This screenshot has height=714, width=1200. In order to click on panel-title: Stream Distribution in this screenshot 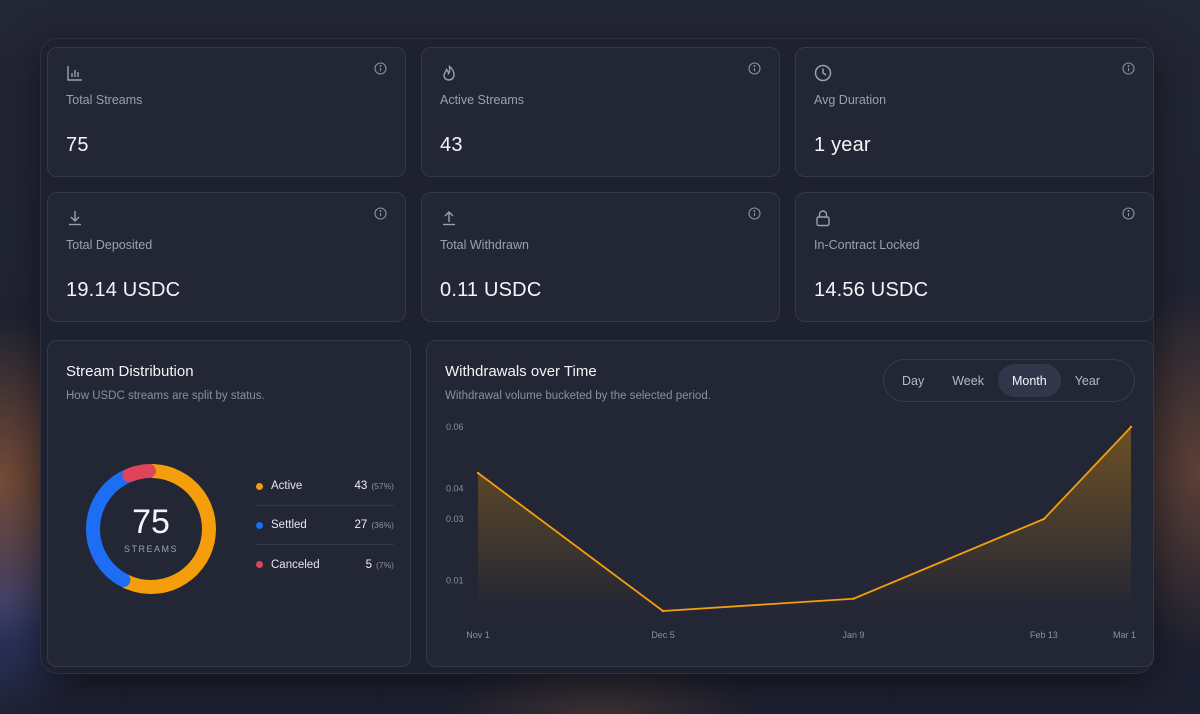, I will do `click(130, 371)`.